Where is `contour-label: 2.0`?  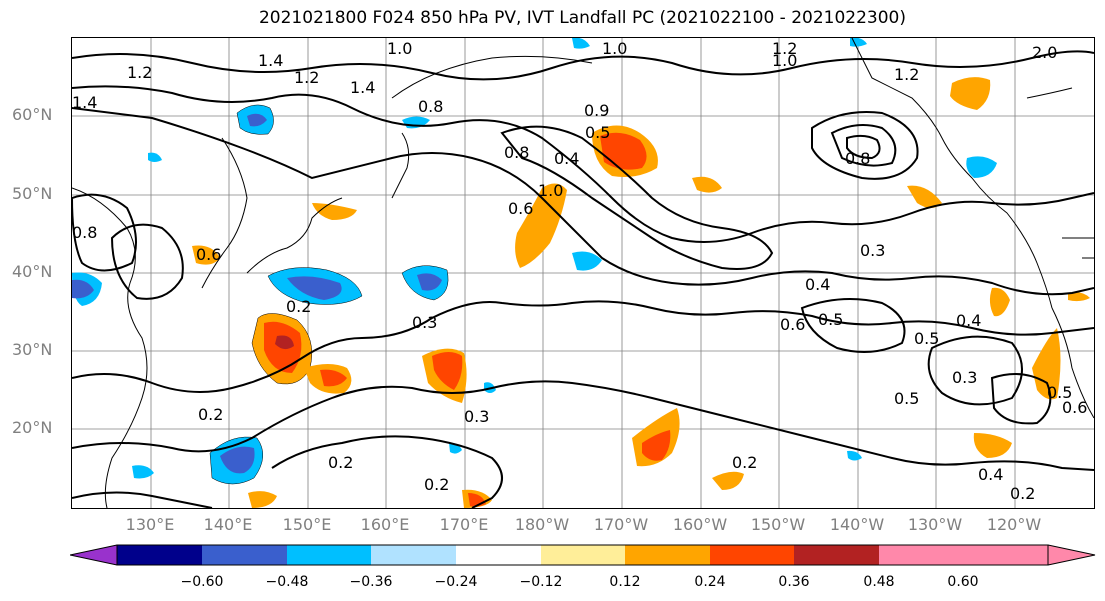 contour-label: 2.0 is located at coordinates (1044, 52).